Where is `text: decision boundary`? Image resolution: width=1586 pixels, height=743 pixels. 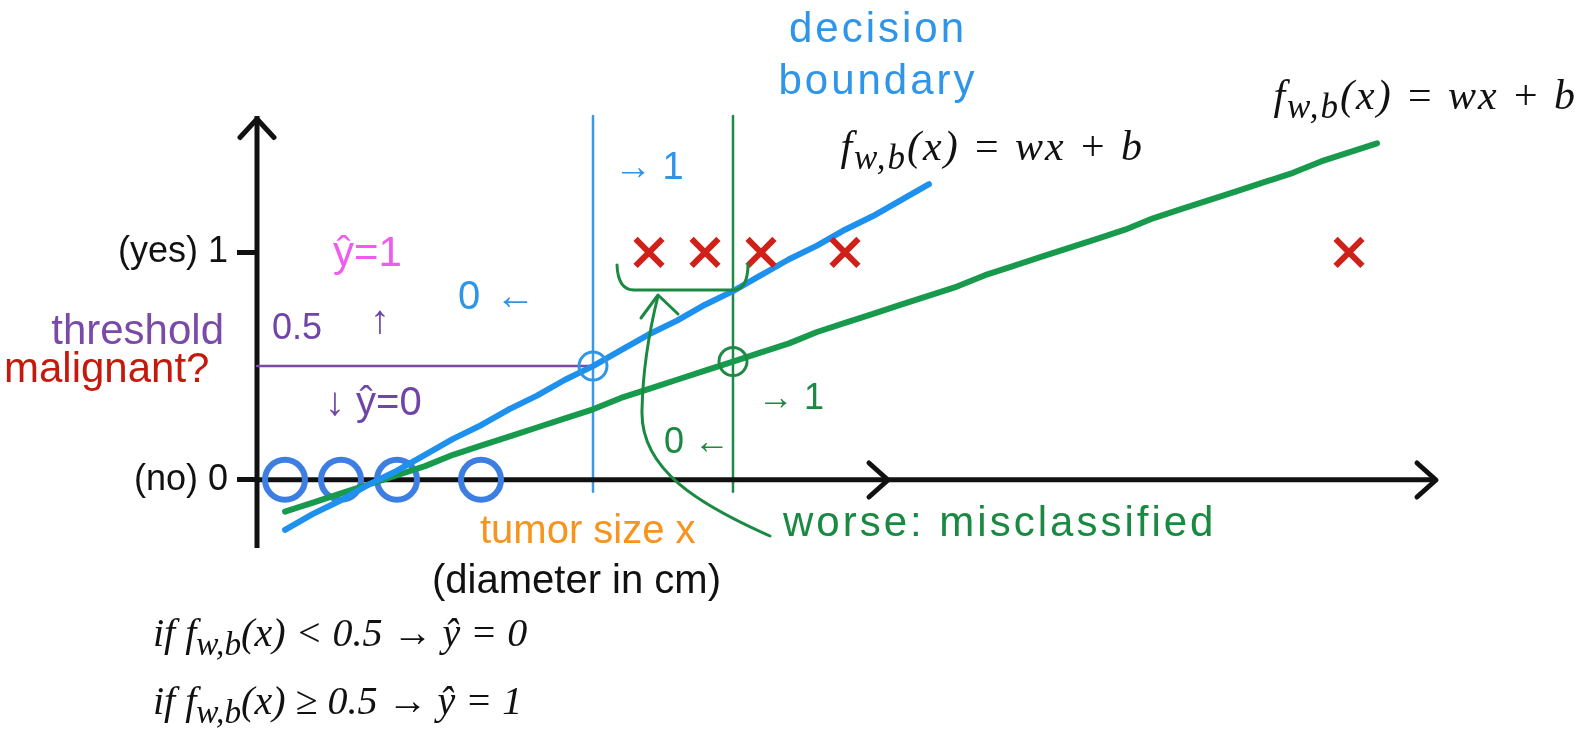 text: decision boundary is located at coordinates (878, 54).